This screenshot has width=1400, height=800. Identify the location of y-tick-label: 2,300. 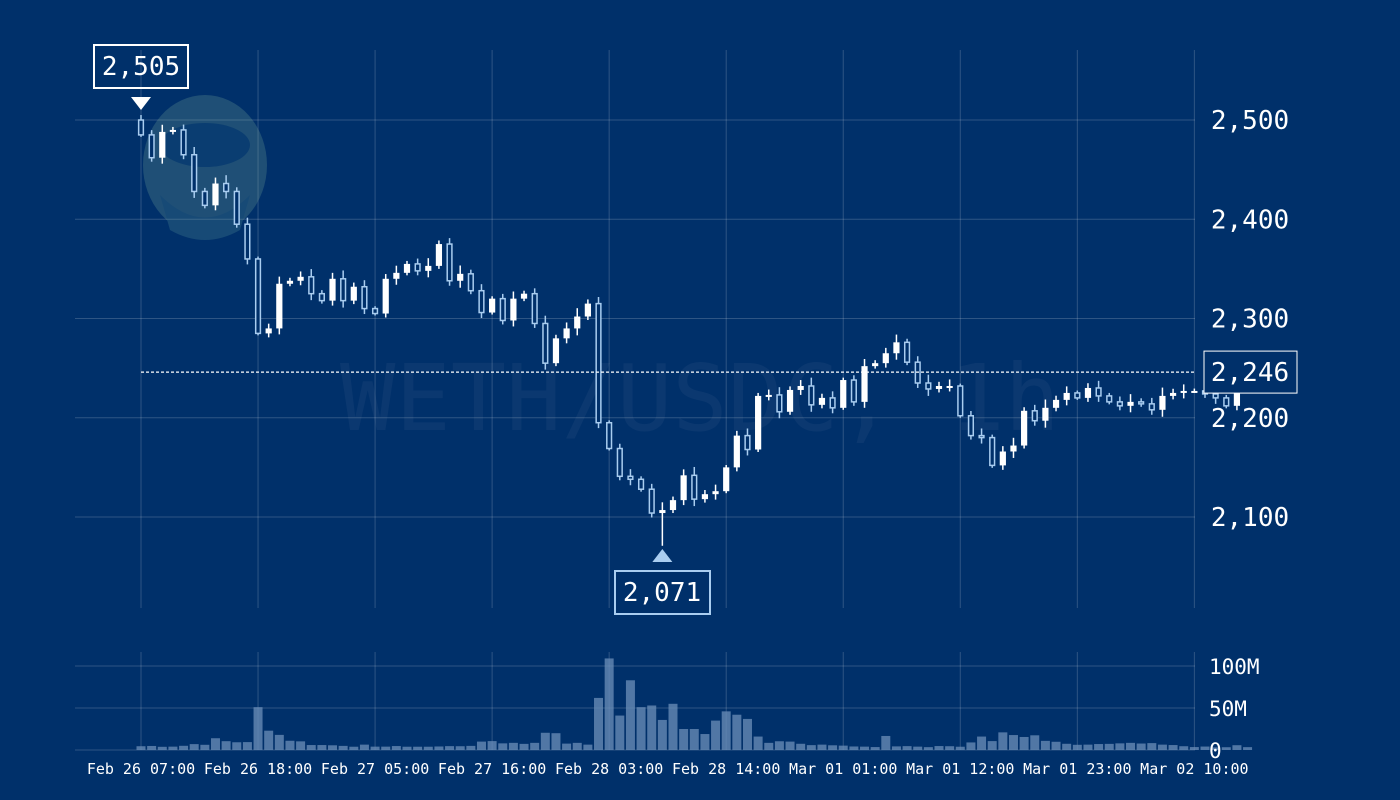
(1250, 320).